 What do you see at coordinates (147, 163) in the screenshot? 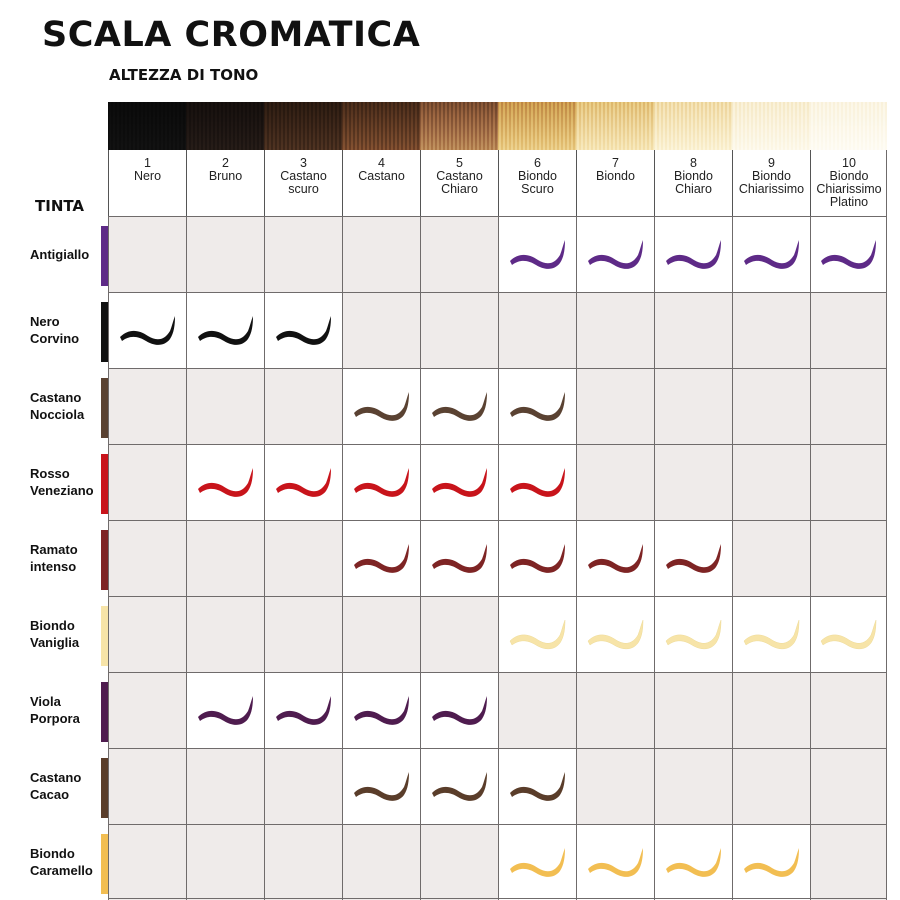
I see `tone-number: 1` at bounding box center [147, 163].